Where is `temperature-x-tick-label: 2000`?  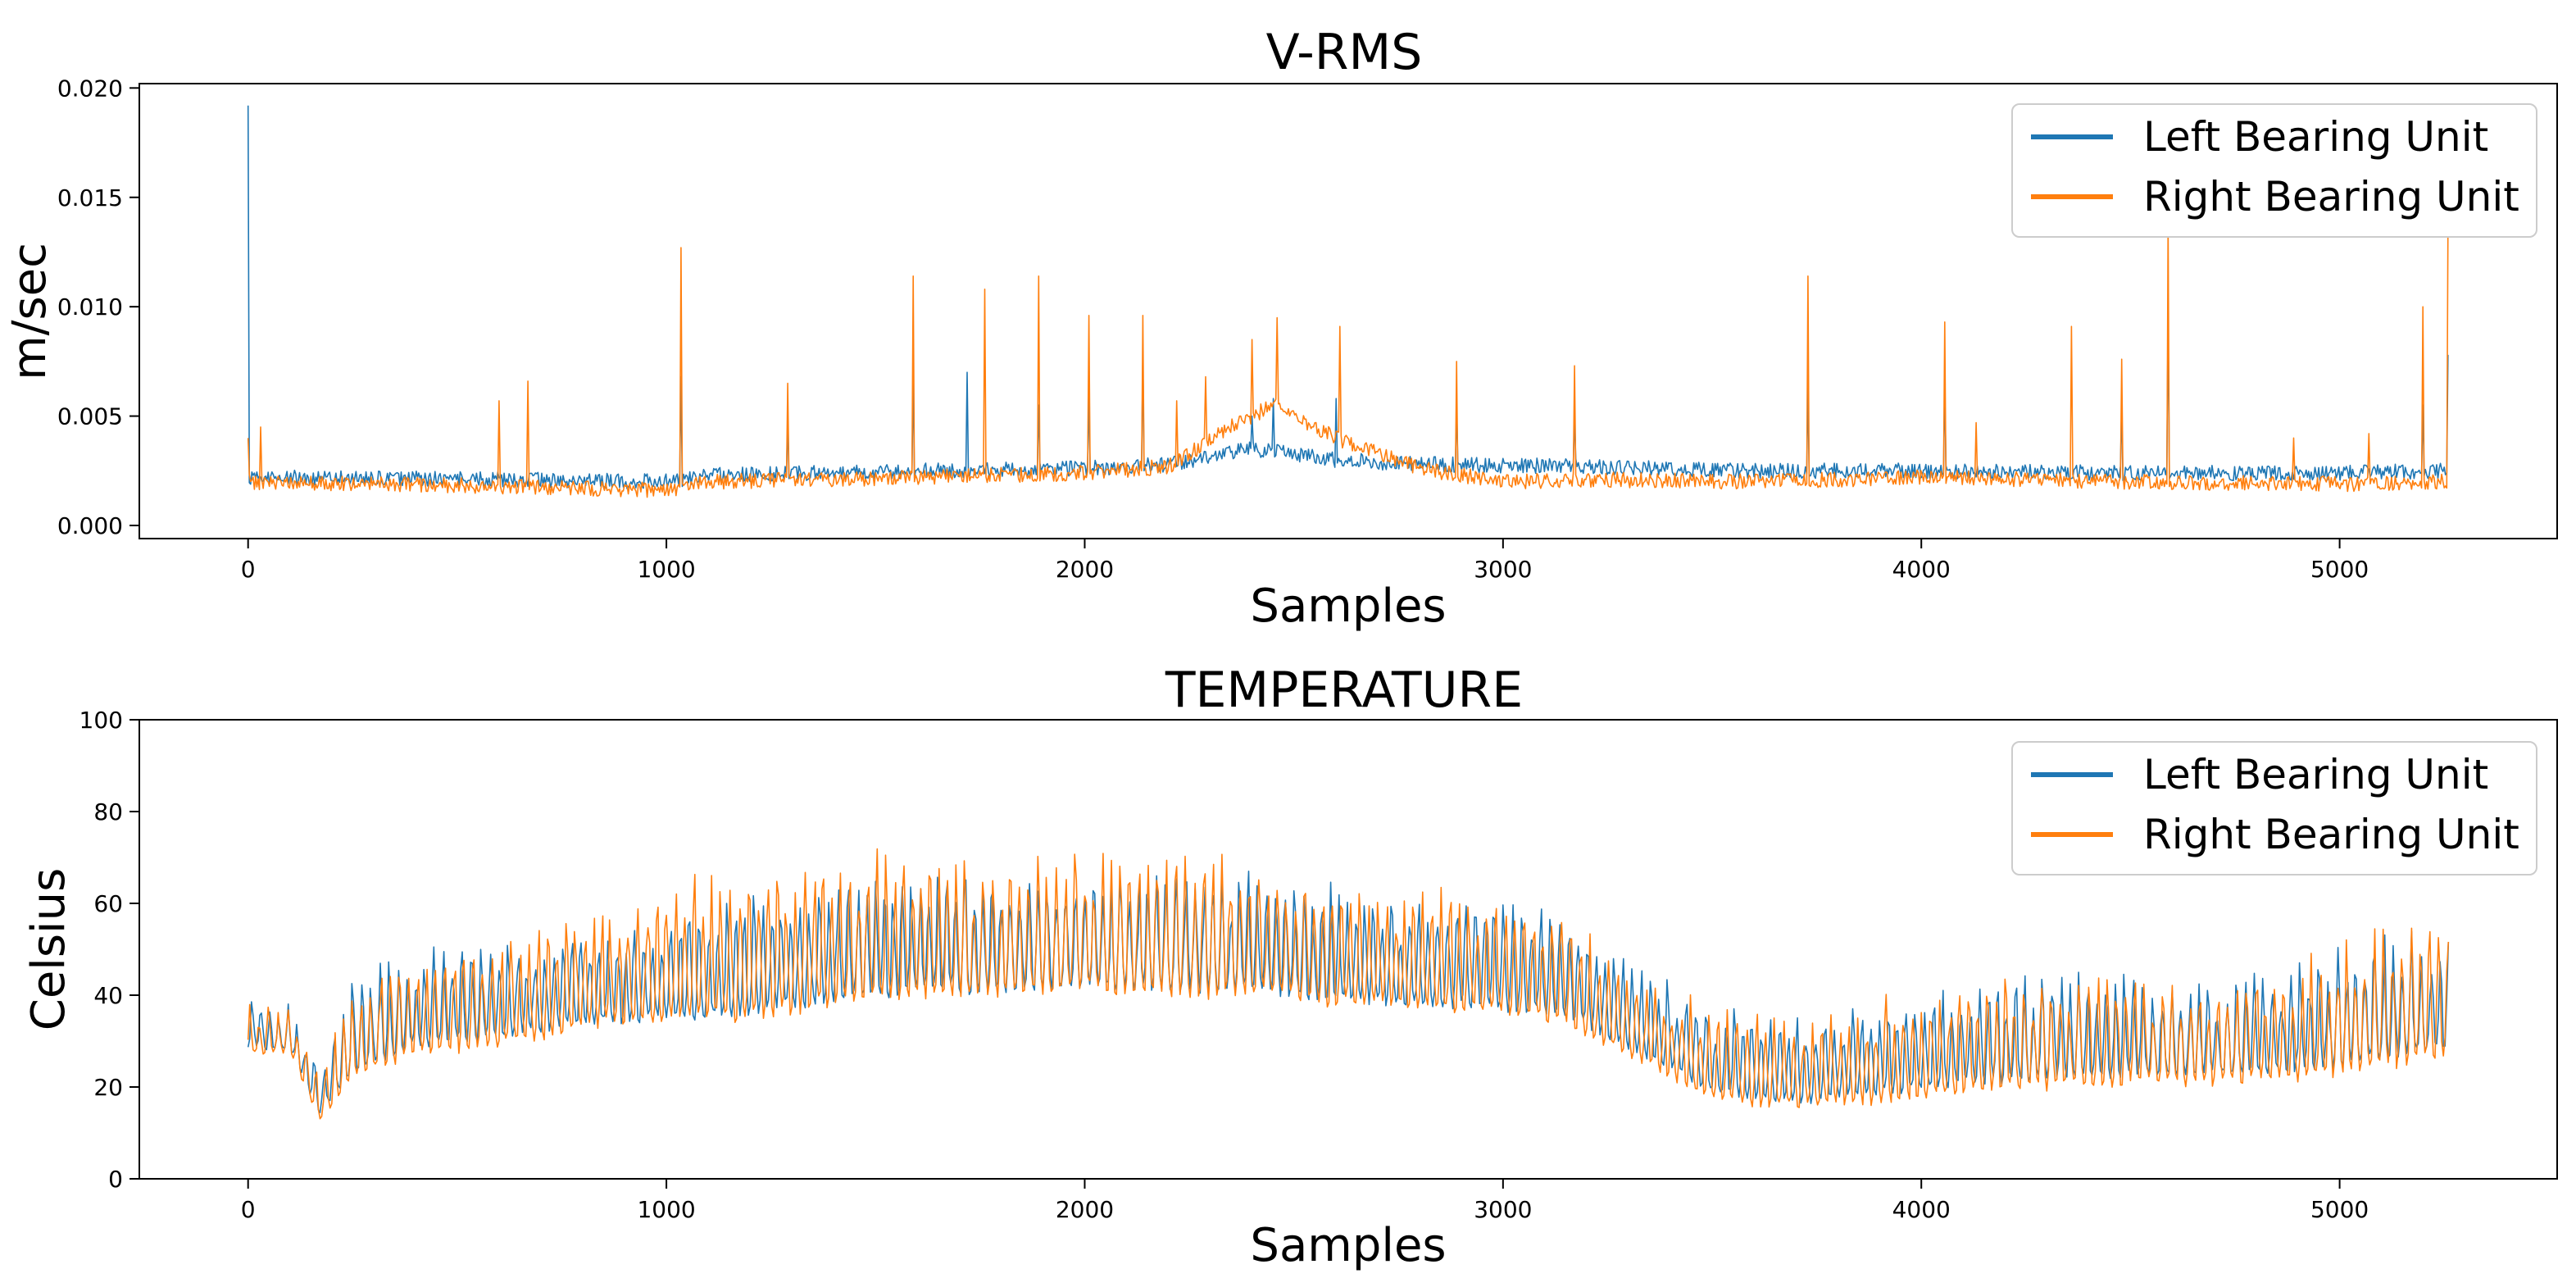
temperature-x-tick-label: 2000 is located at coordinates (1085, 1209).